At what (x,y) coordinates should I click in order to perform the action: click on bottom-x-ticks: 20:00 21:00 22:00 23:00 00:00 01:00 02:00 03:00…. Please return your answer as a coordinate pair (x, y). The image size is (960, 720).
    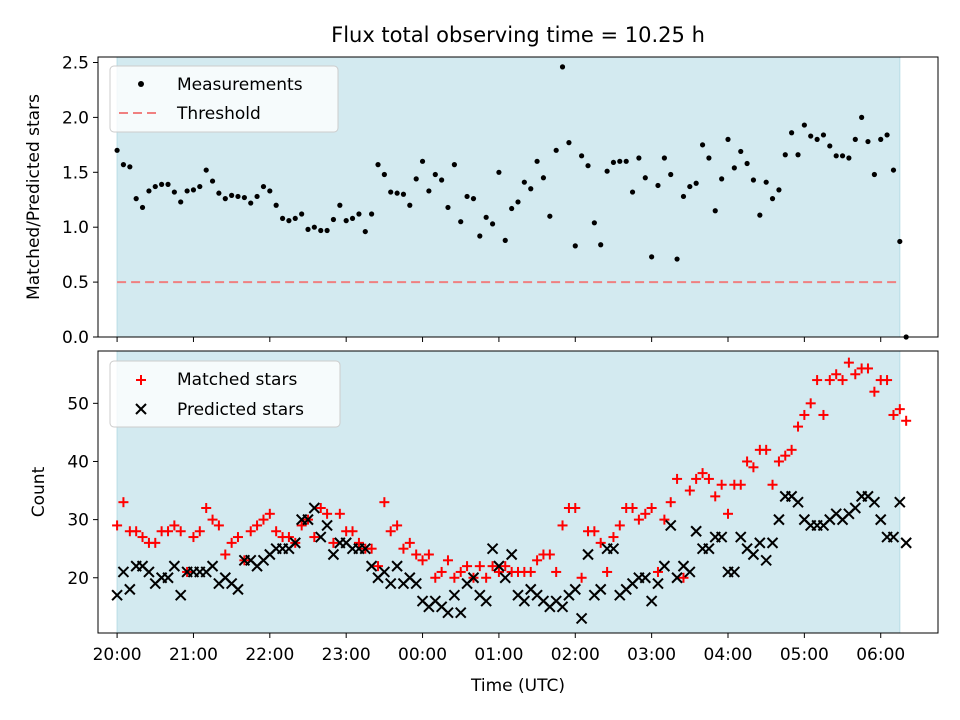
    Looking at the image, I should click on (499, 649).